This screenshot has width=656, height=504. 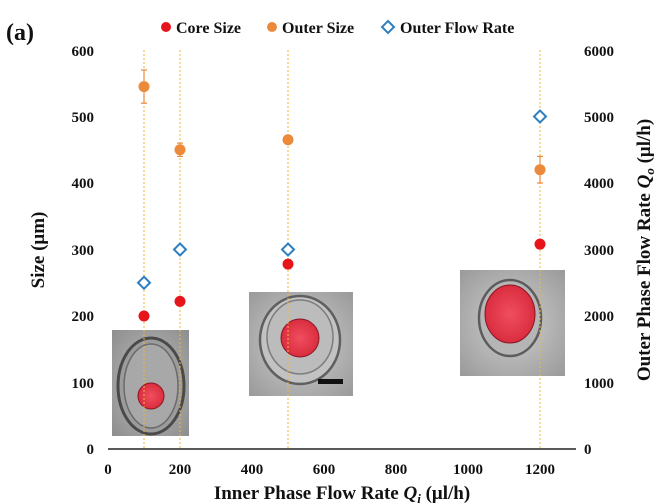 I want to click on y-right-tick-label: 4000, so click(x=599, y=184).